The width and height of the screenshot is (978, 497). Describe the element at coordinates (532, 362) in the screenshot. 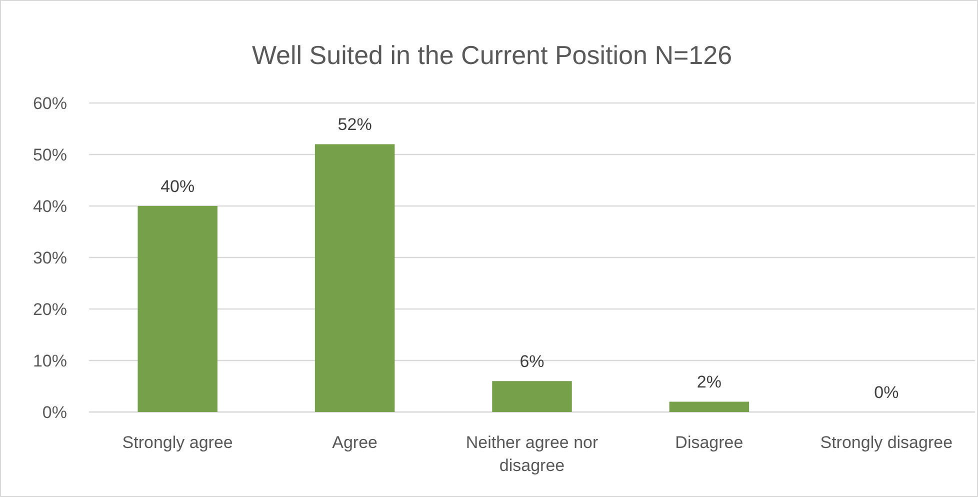

I see `data-label: 6%` at that location.